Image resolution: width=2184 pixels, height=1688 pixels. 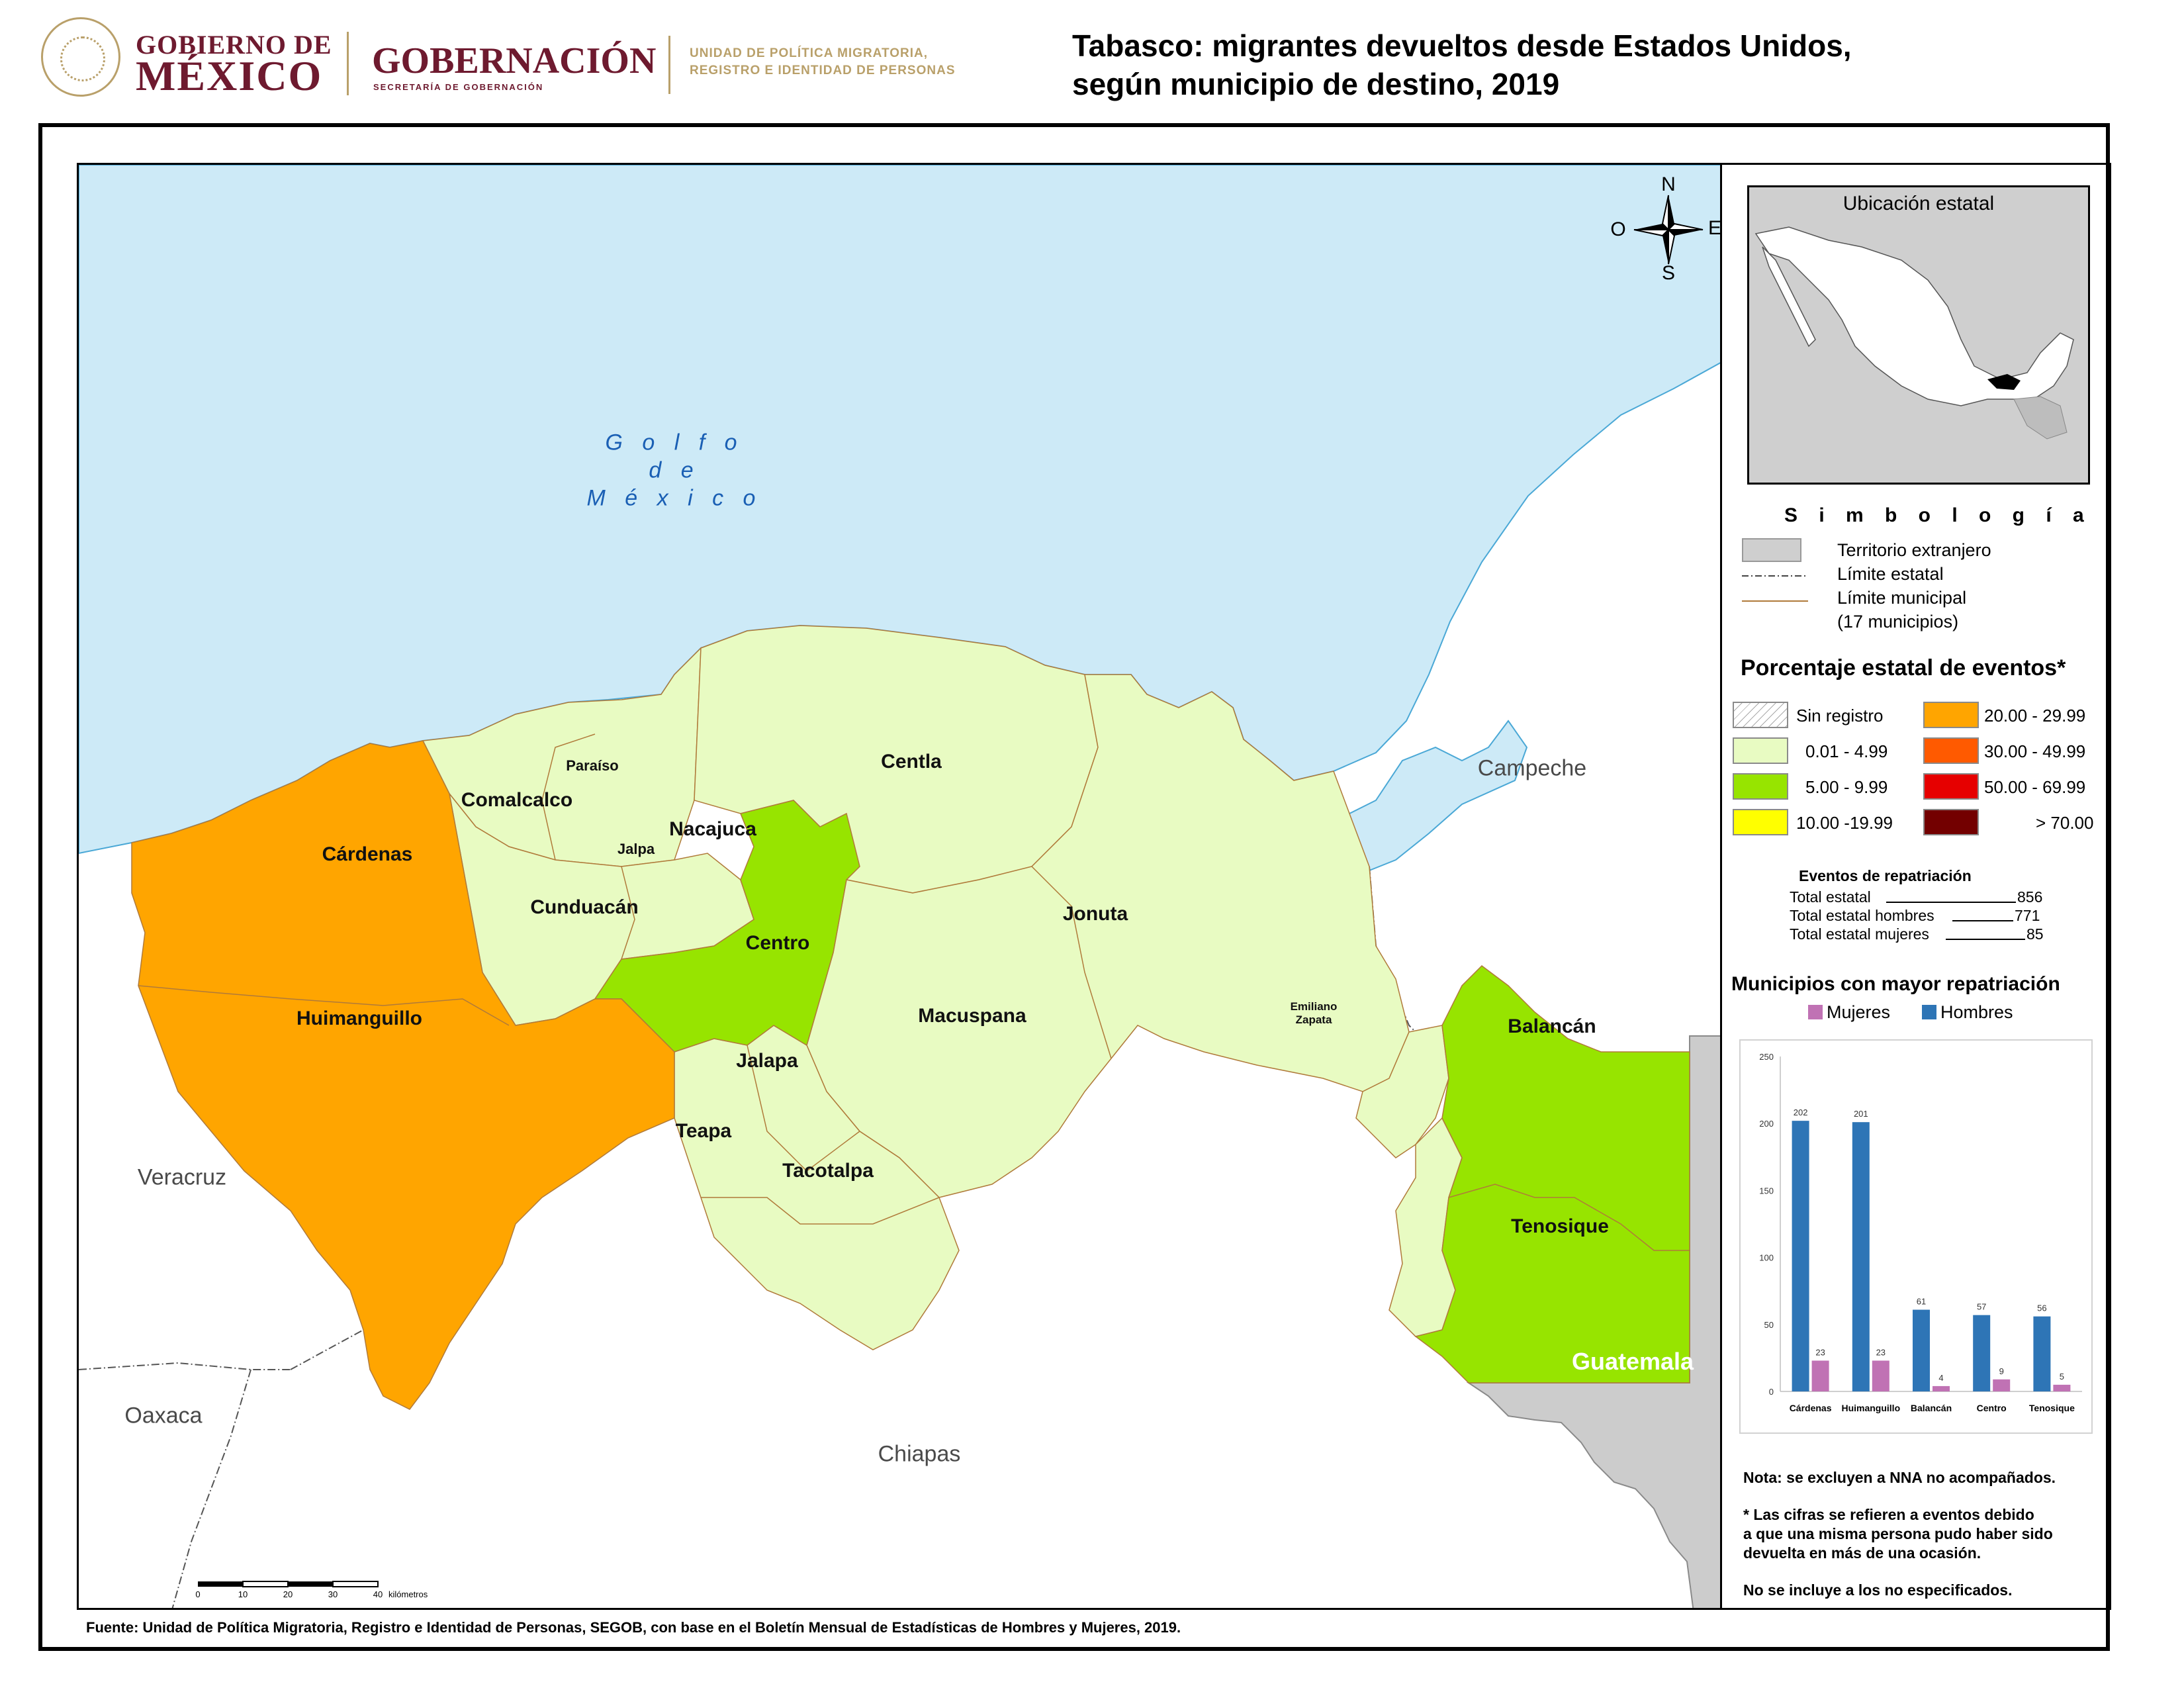 What do you see at coordinates (234, 45) in the screenshot?
I see `gobierno-logo-line1: GOBIERNO DE` at bounding box center [234, 45].